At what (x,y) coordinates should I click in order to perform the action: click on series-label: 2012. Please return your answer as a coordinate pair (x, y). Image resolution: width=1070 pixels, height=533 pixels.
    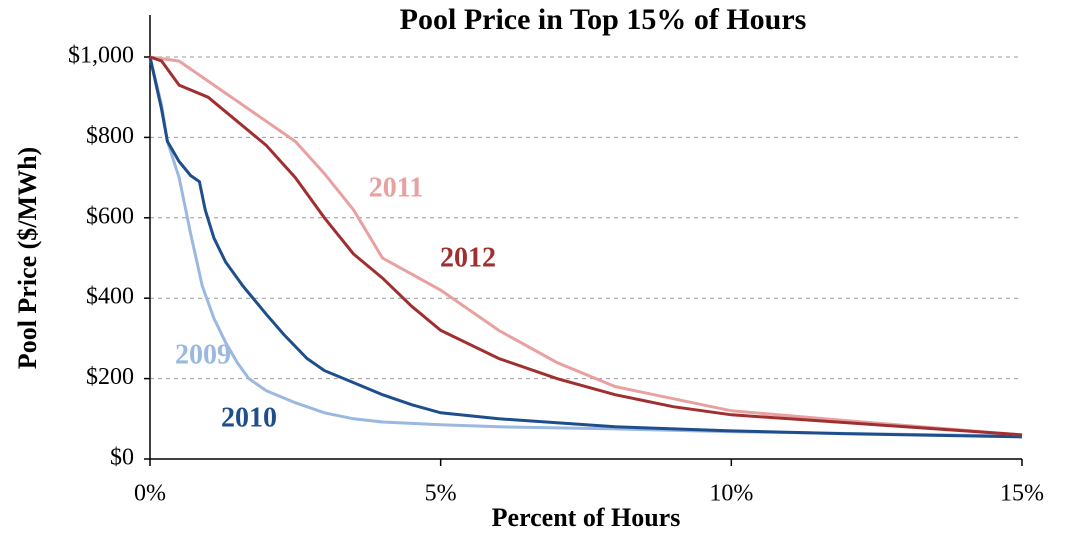
    Looking at the image, I should click on (468, 257).